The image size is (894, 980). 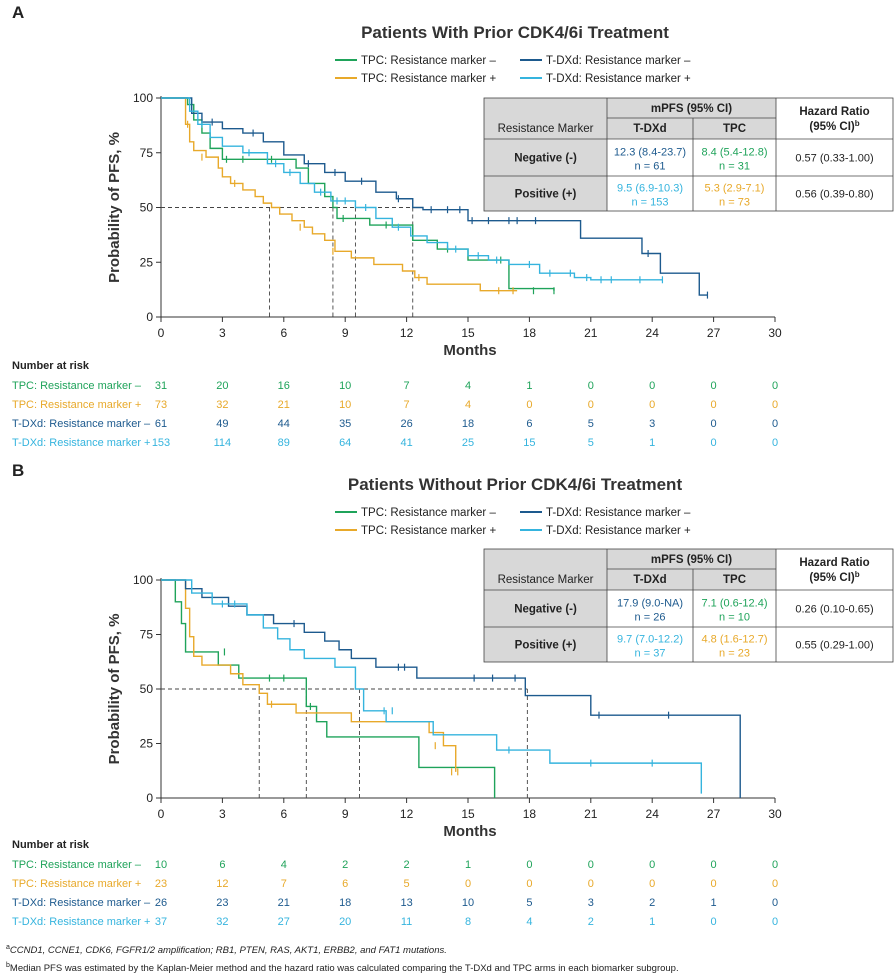 What do you see at coordinates (650, 167) in the screenshot?
I see `table-cell-tdxd-n: n = 61` at bounding box center [650, 167].